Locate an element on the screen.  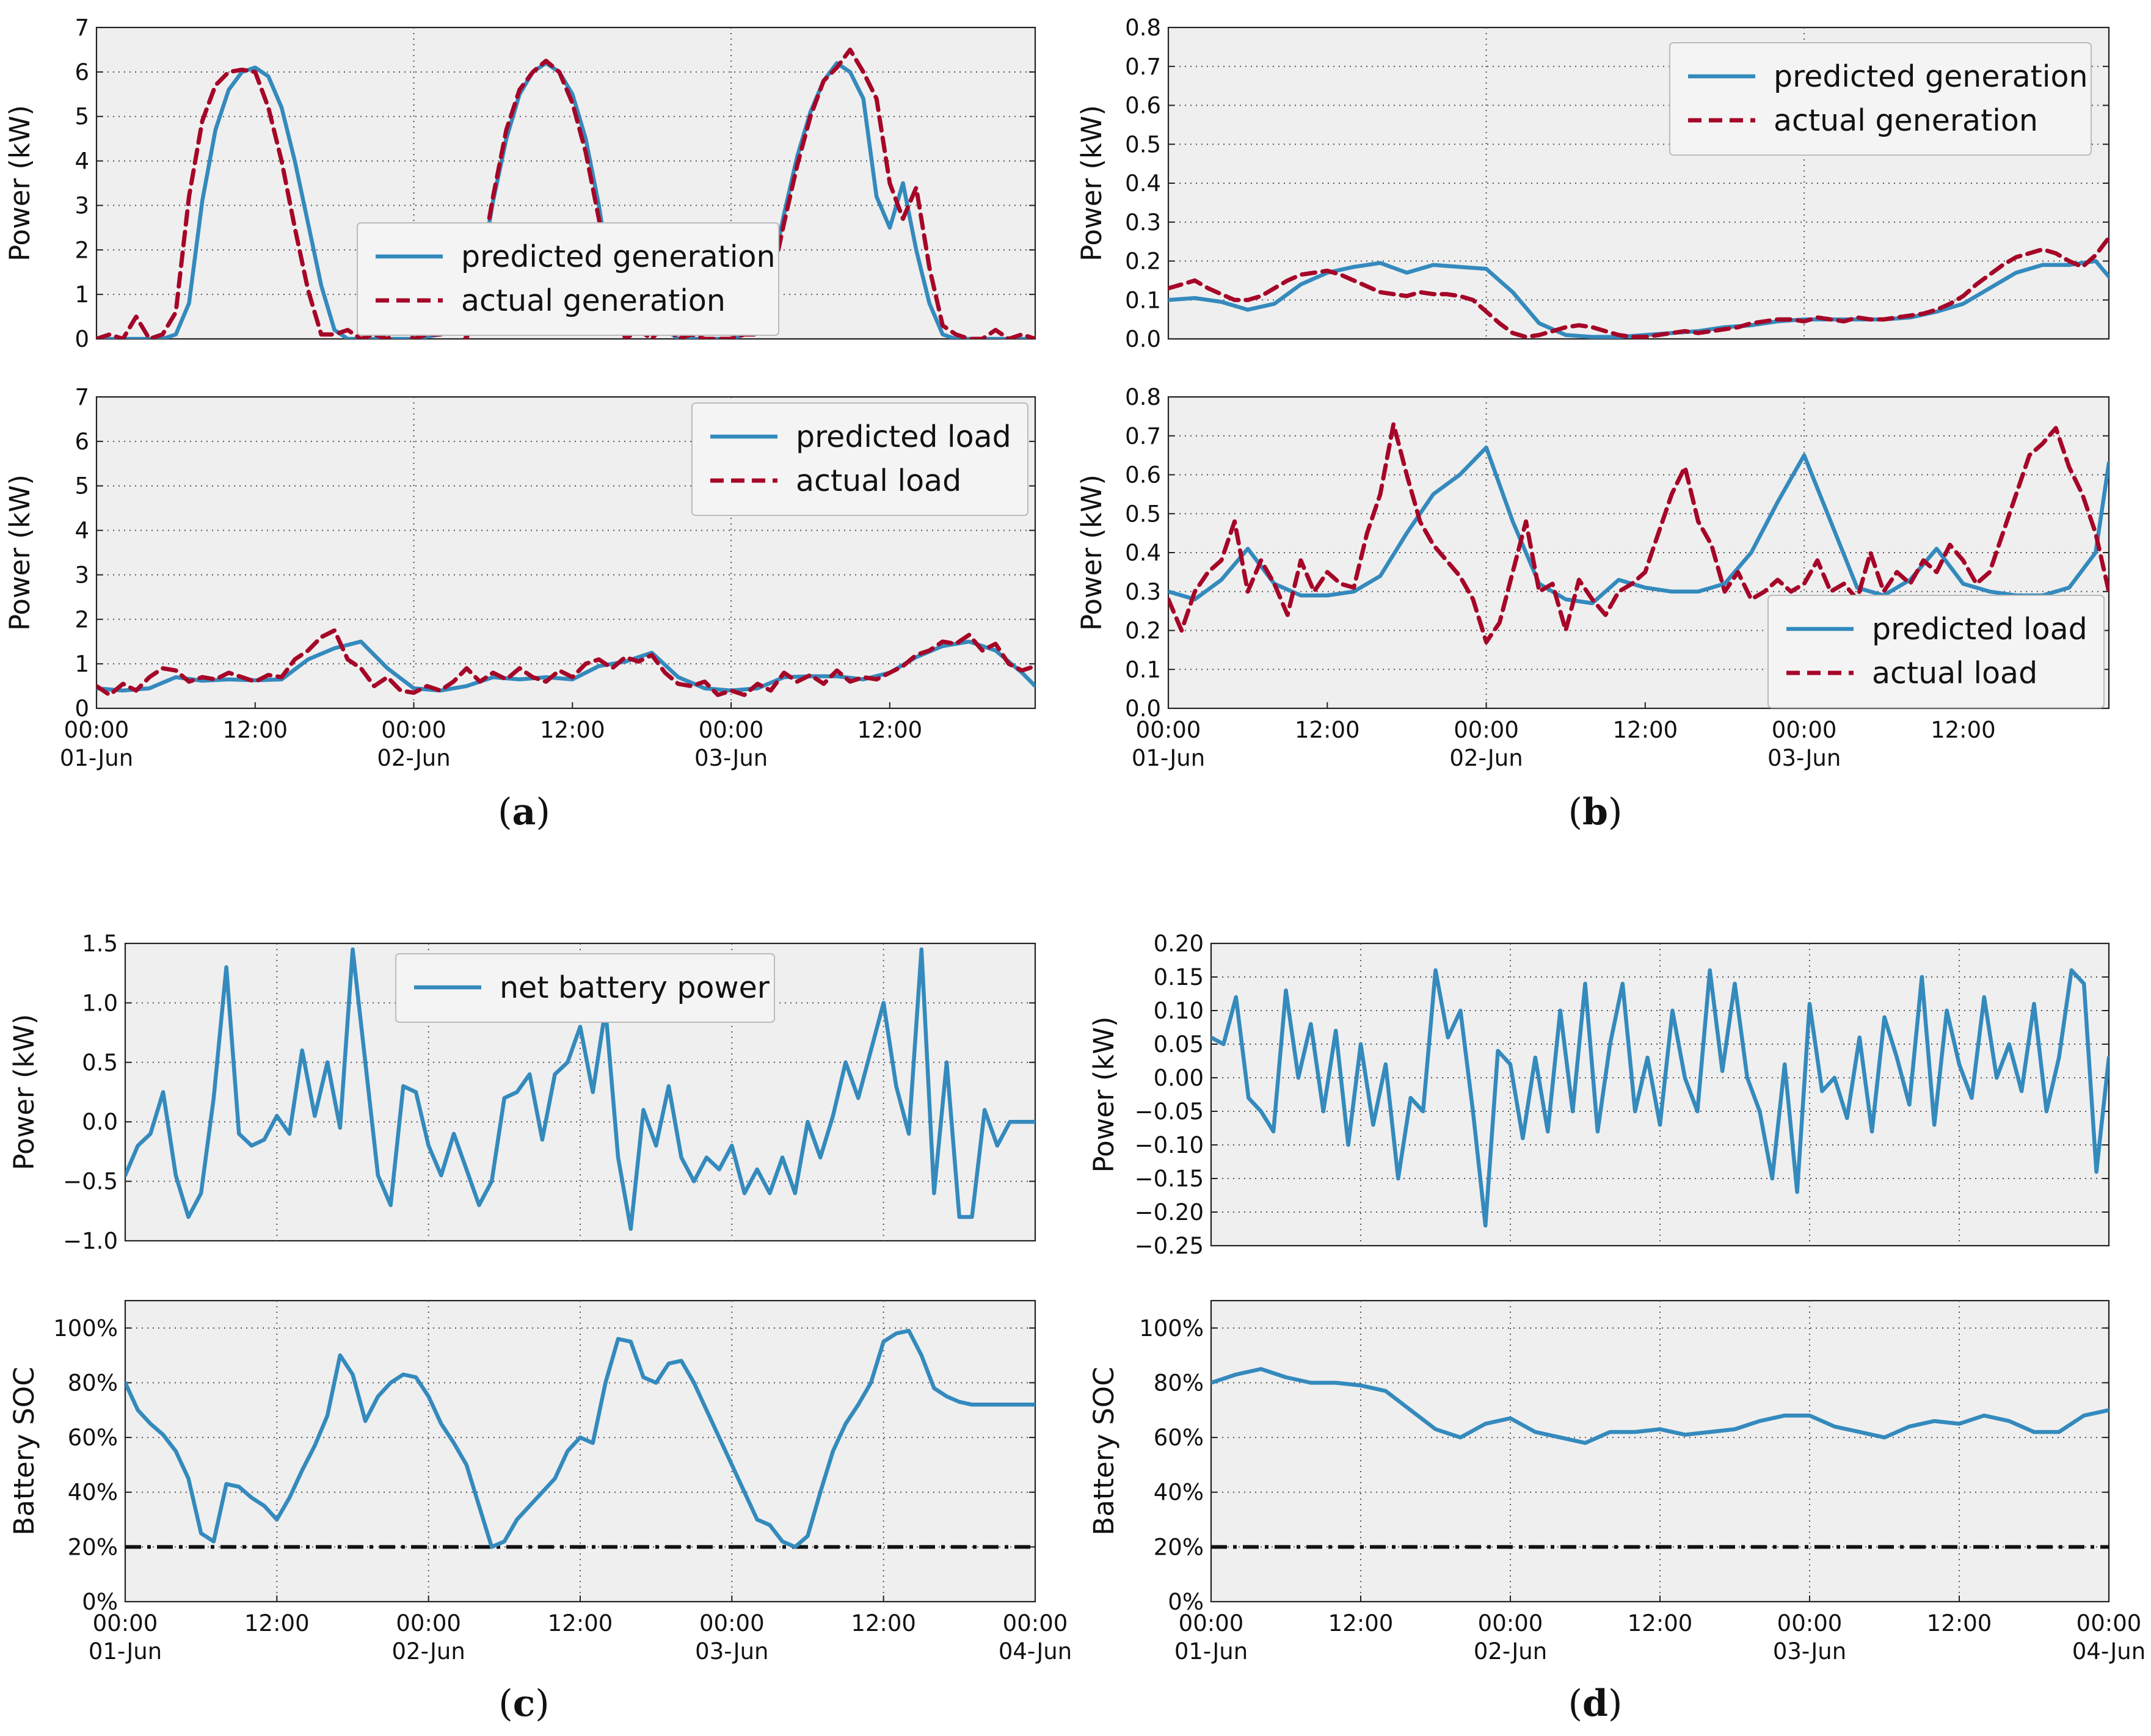
y-tick-label: 0.20 is located at coordinates (1179, 944).